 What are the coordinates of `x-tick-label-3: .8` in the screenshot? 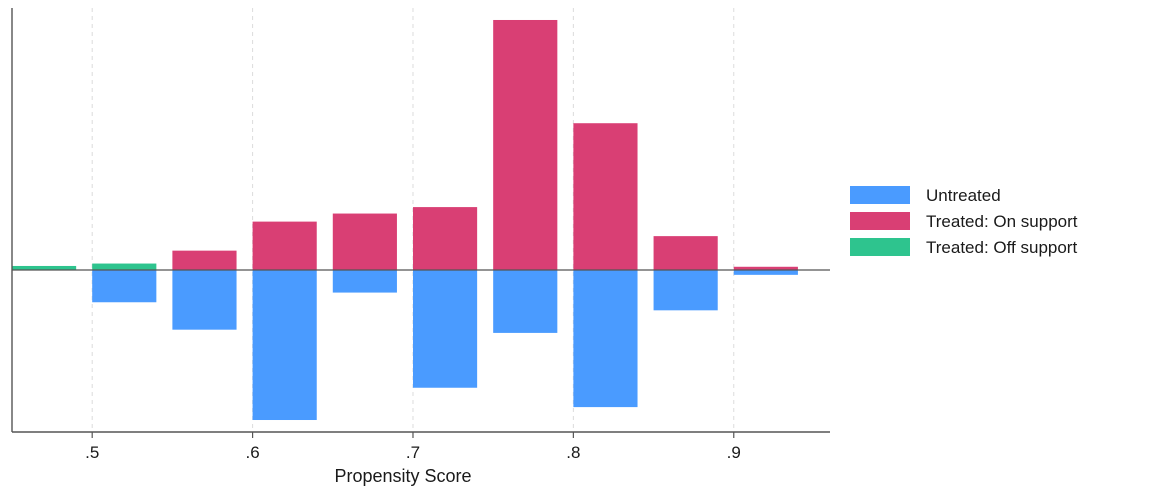 It's located at (573, 452).